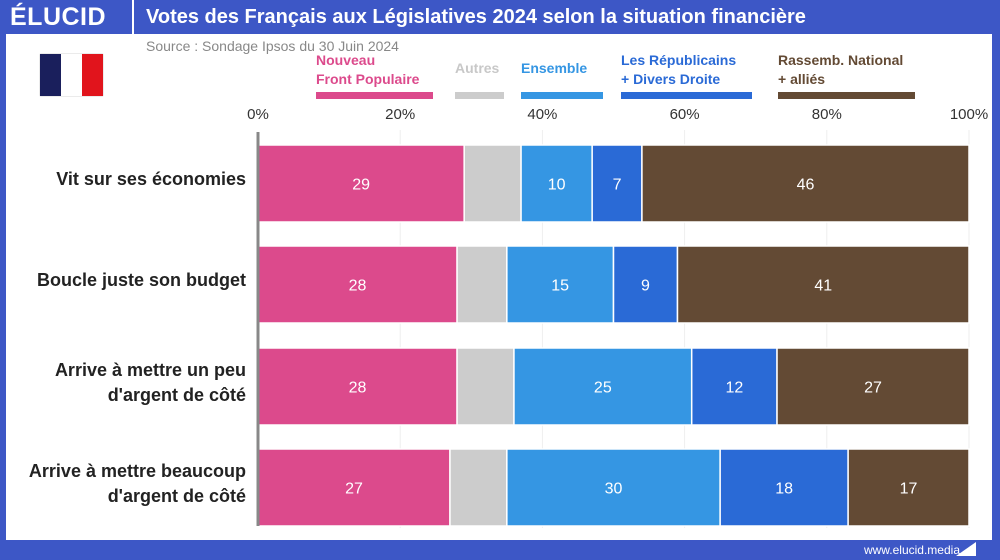  I want to click on data-label: 12, so click(734, 388).